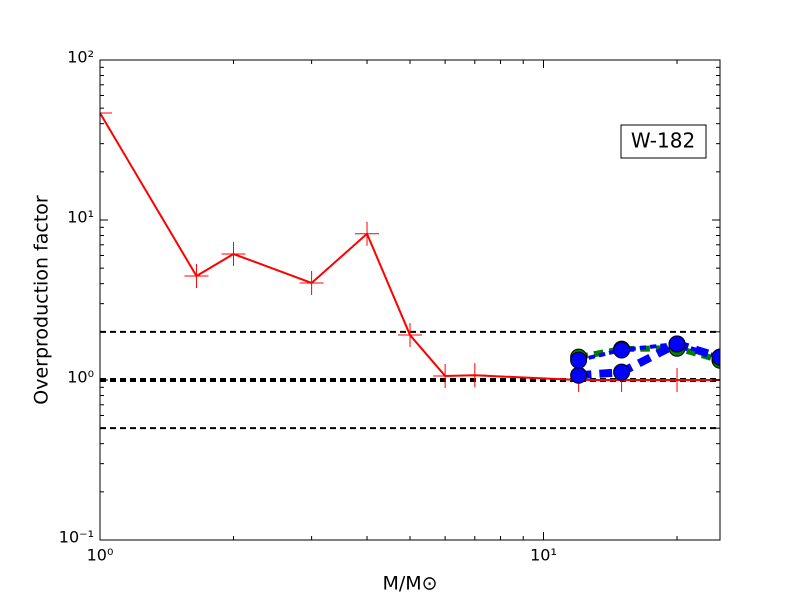 This screenshot has width=800, height=600. What do you see at coordinates (42, 300) in the screenshot?
I see `y-axis-label: Overproduction factor` at bounding box center [42, 300].